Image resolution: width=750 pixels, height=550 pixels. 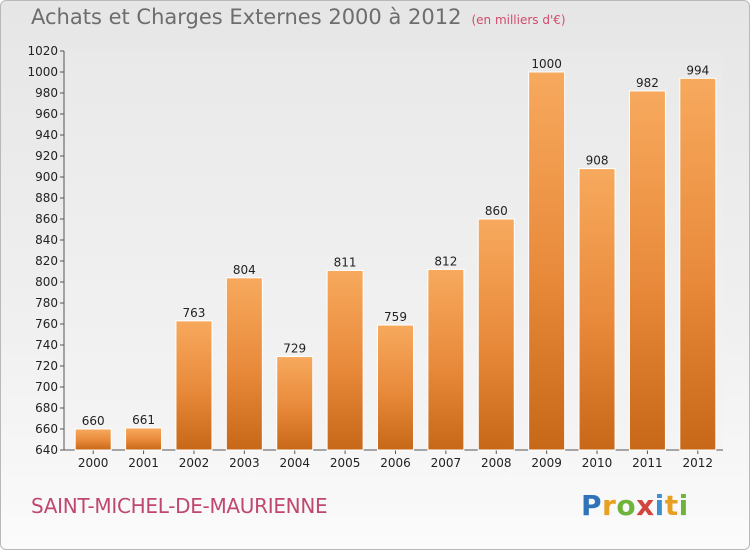 What do you see at coordinates (46, 387) in the screenshot?
I see `y-tick-label: 700` at bounding box center [46, 387].